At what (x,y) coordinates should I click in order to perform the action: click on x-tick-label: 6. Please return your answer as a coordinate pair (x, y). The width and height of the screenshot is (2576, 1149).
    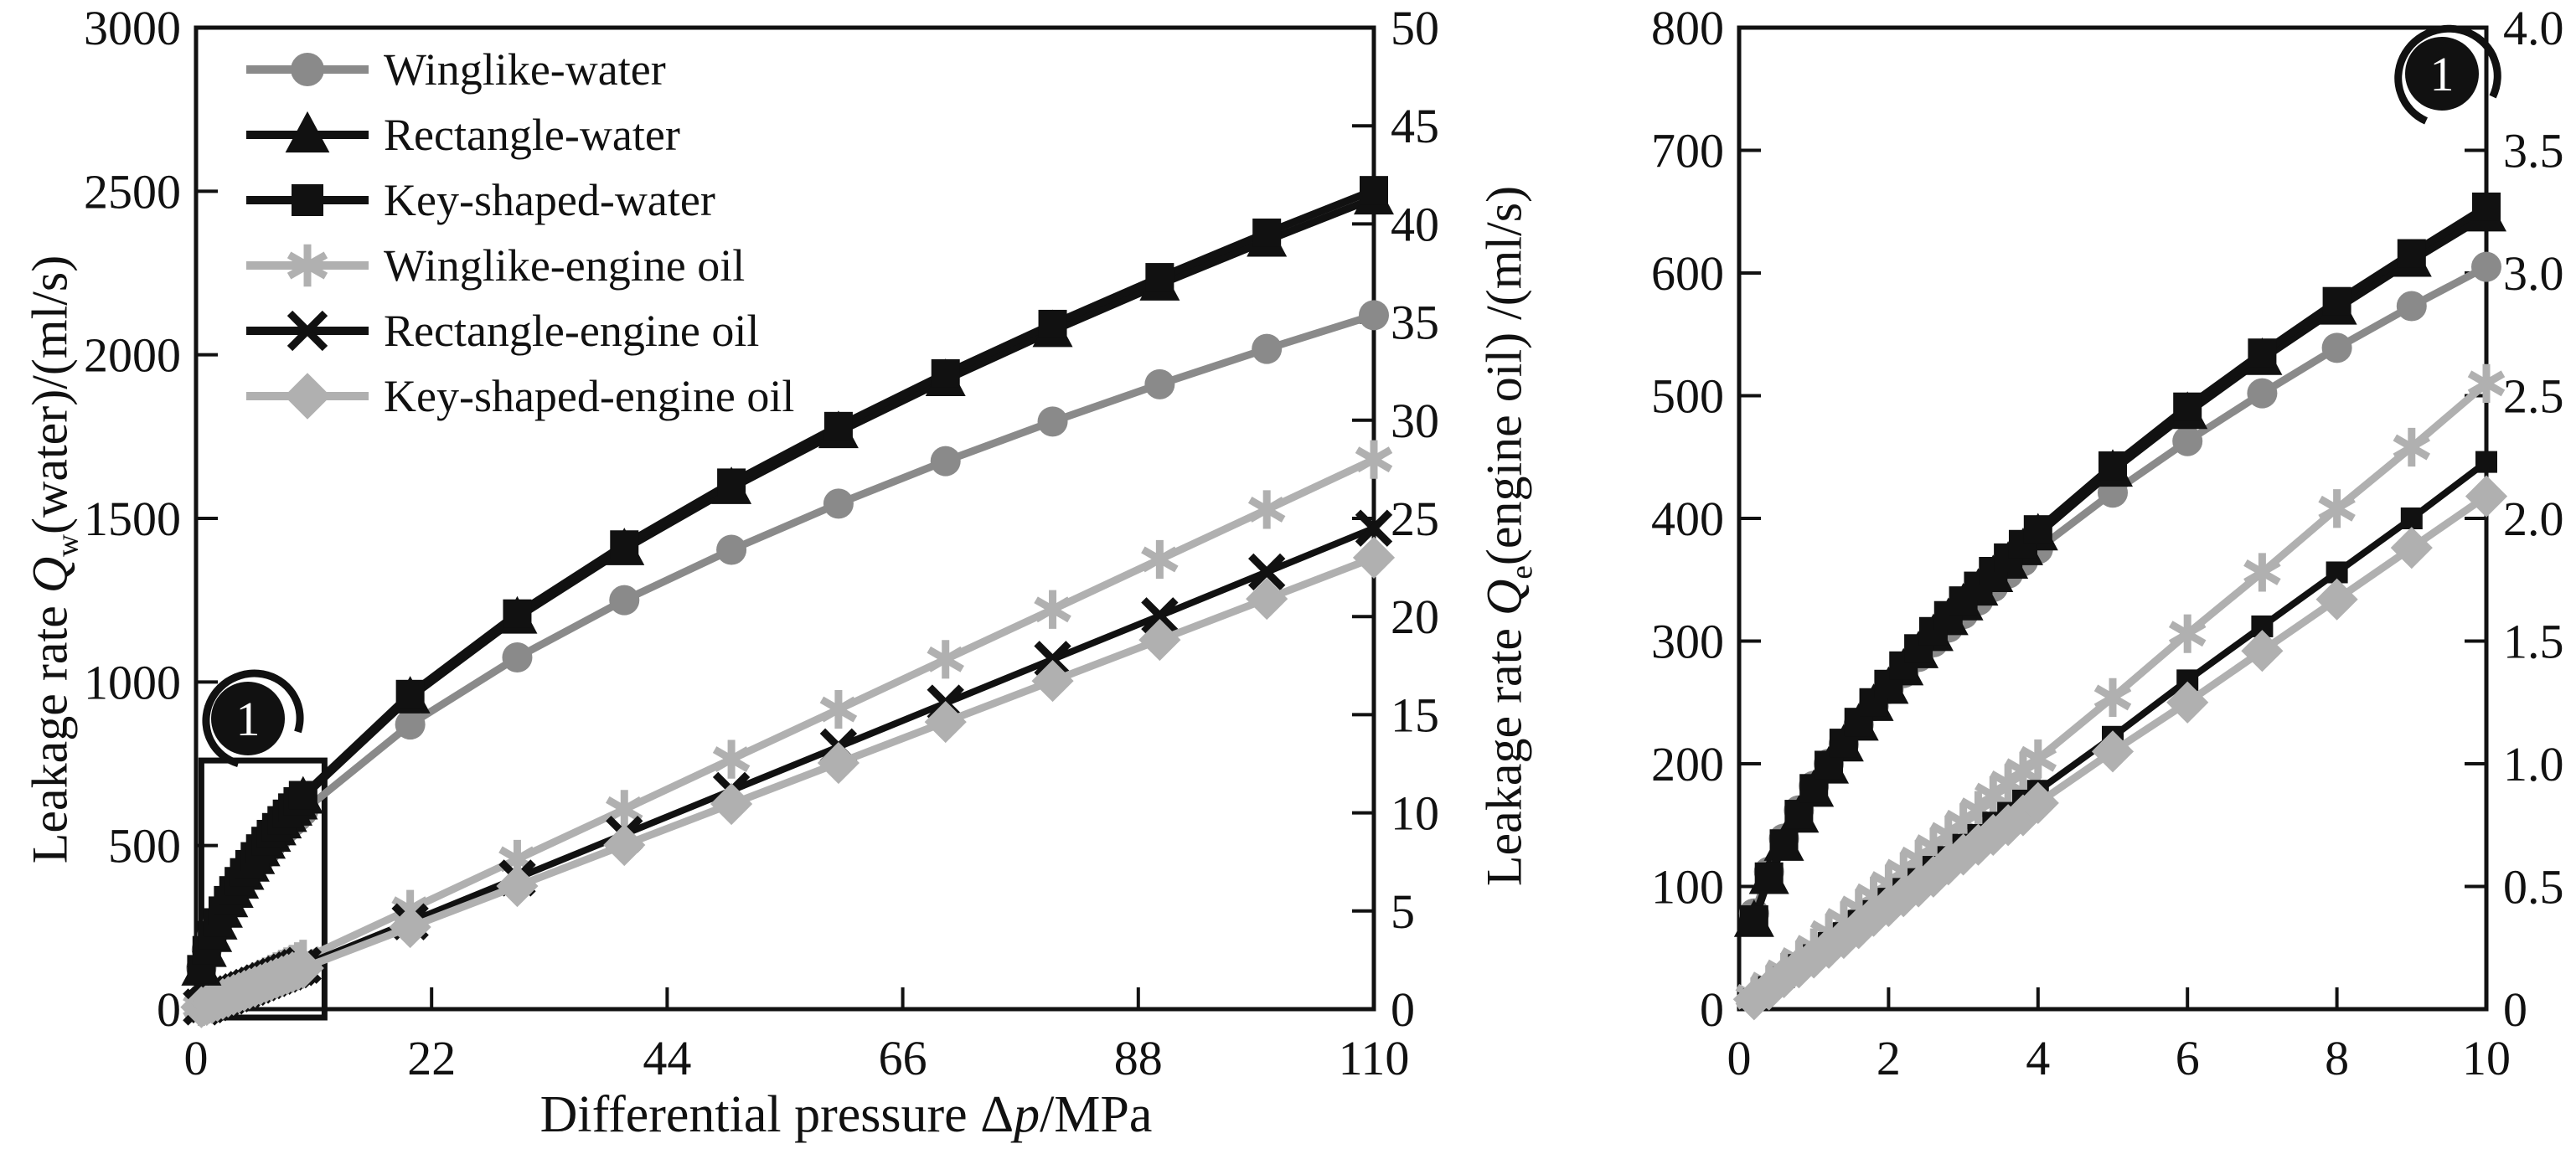
    Looking at the image, I should click on (2188, 1058).